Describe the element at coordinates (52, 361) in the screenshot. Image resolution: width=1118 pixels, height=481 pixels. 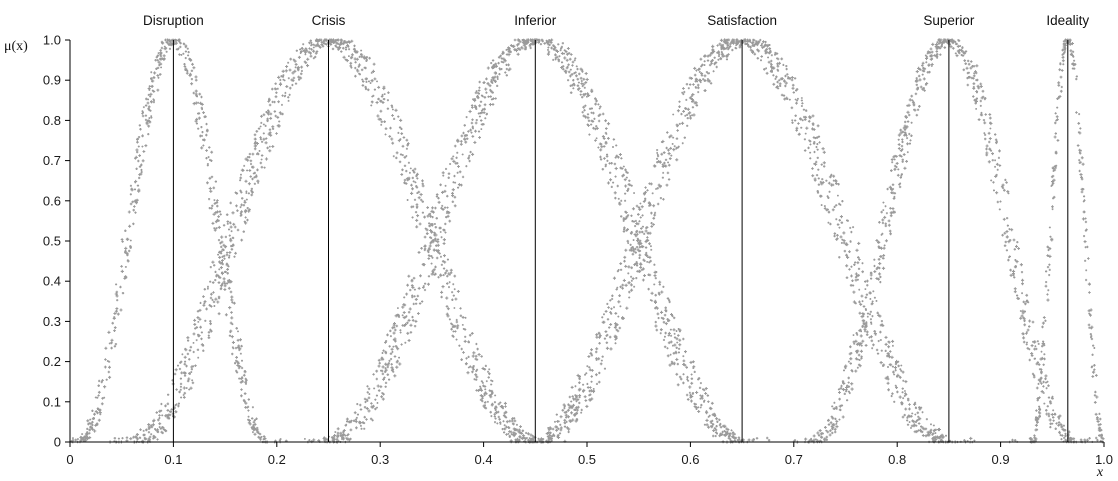
I see `y-tick-label: 0.2` at that location.